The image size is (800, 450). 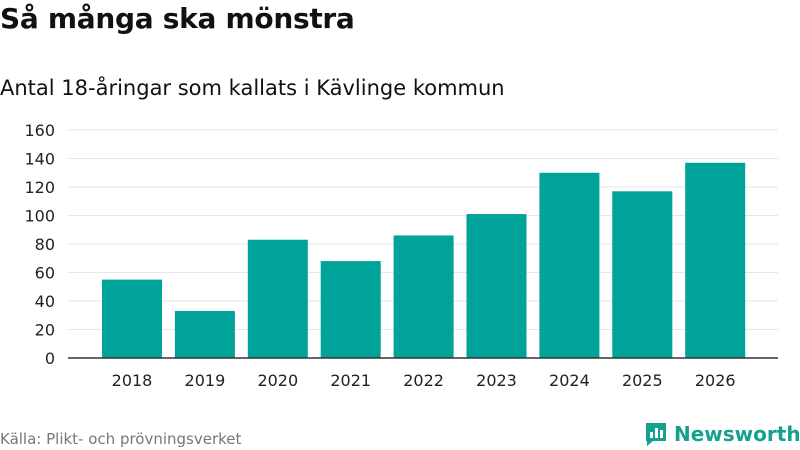 I want to click on source-note: Källa: Plikt- och prövningsverket, so click(x=121, y=439).